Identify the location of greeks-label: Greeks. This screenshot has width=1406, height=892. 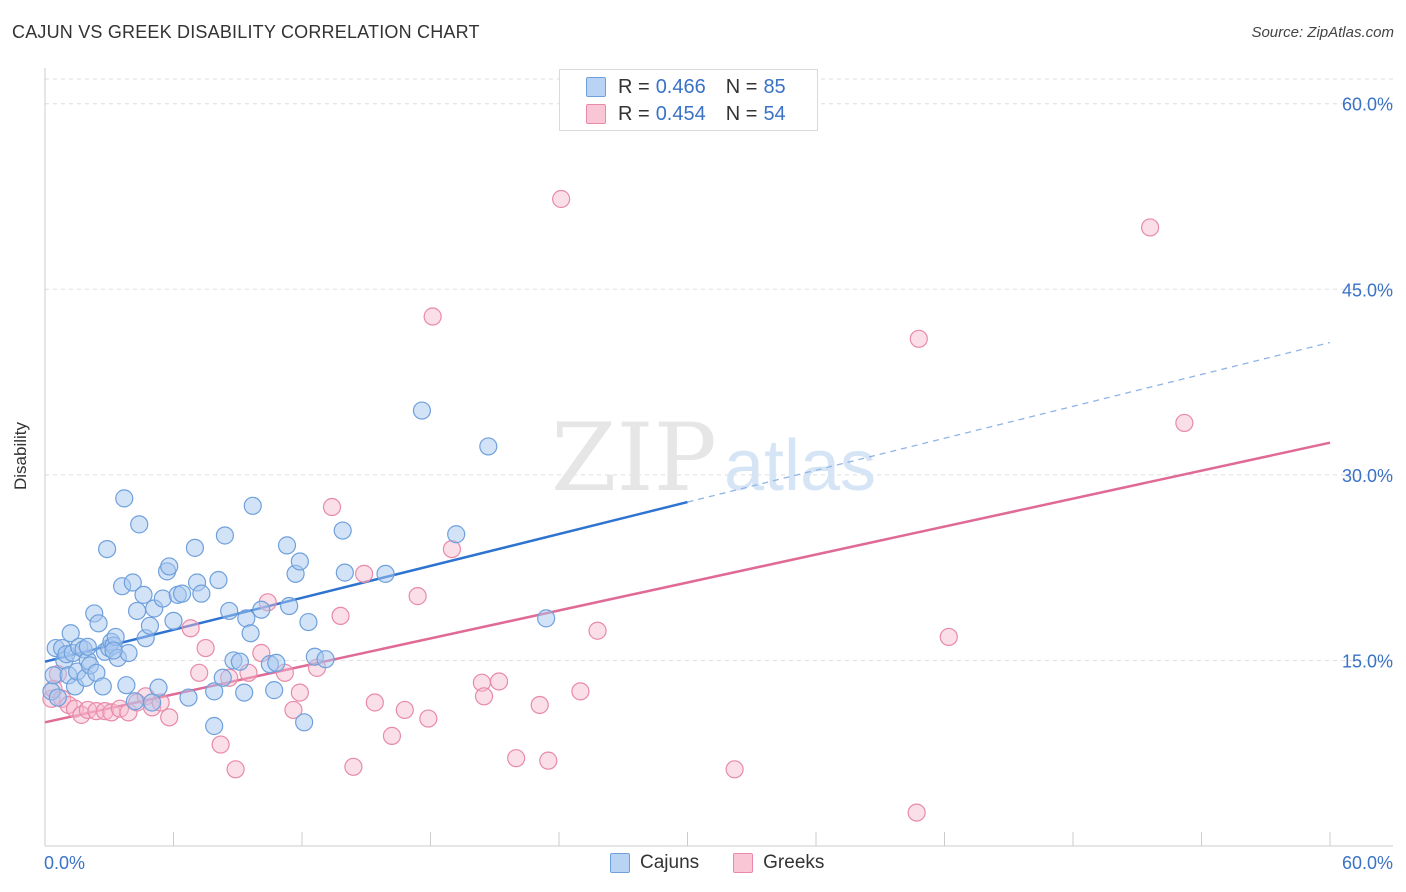
(794, 862).